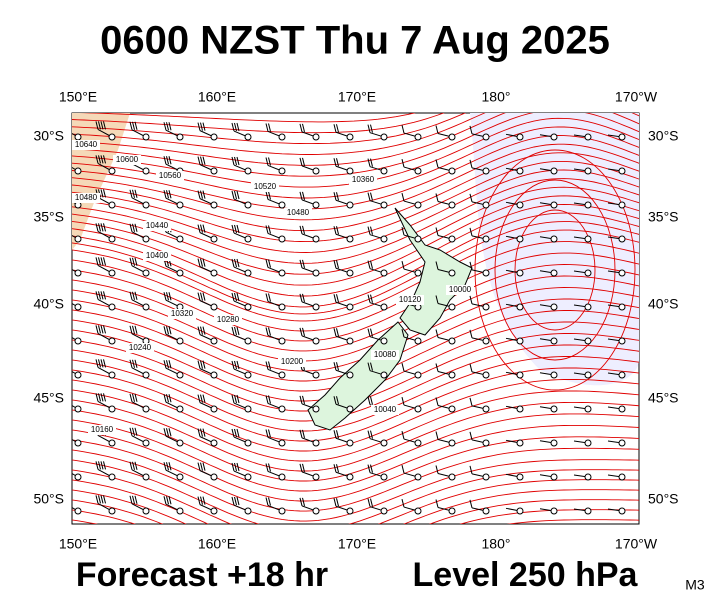 This screenshot has height=605, width=711. What do you see at coordinates (48, 499) in the screenshot?
I see `lat-label: 50°S` at bounding box center [48, 499].